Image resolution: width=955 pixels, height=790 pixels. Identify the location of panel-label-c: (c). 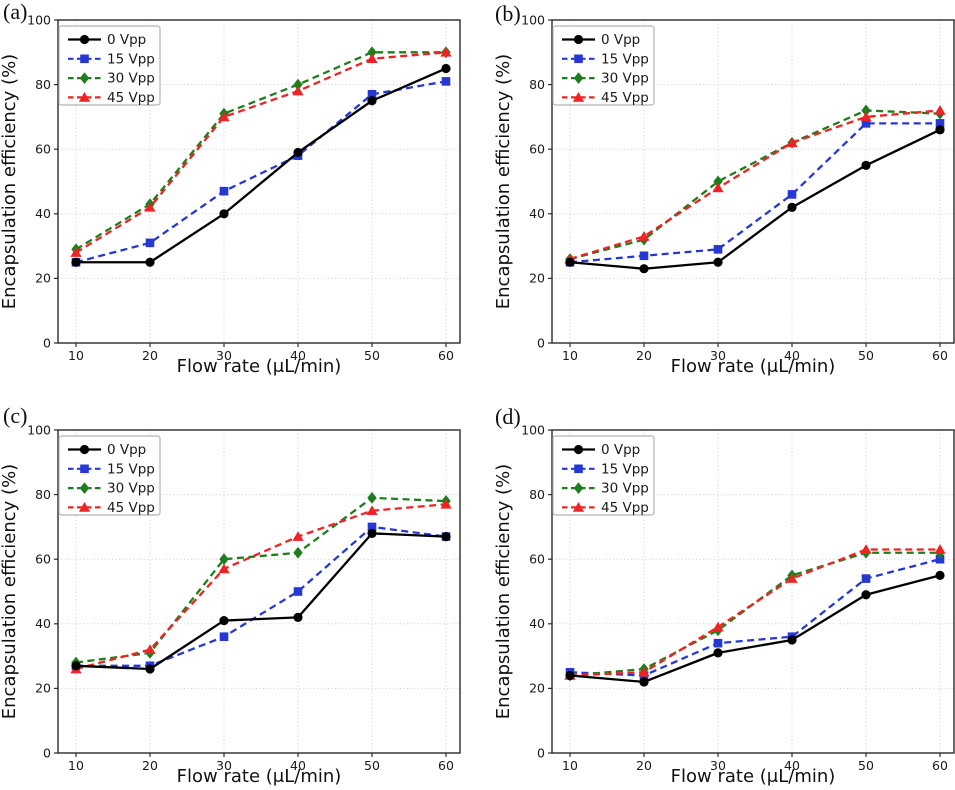
(15, 415).